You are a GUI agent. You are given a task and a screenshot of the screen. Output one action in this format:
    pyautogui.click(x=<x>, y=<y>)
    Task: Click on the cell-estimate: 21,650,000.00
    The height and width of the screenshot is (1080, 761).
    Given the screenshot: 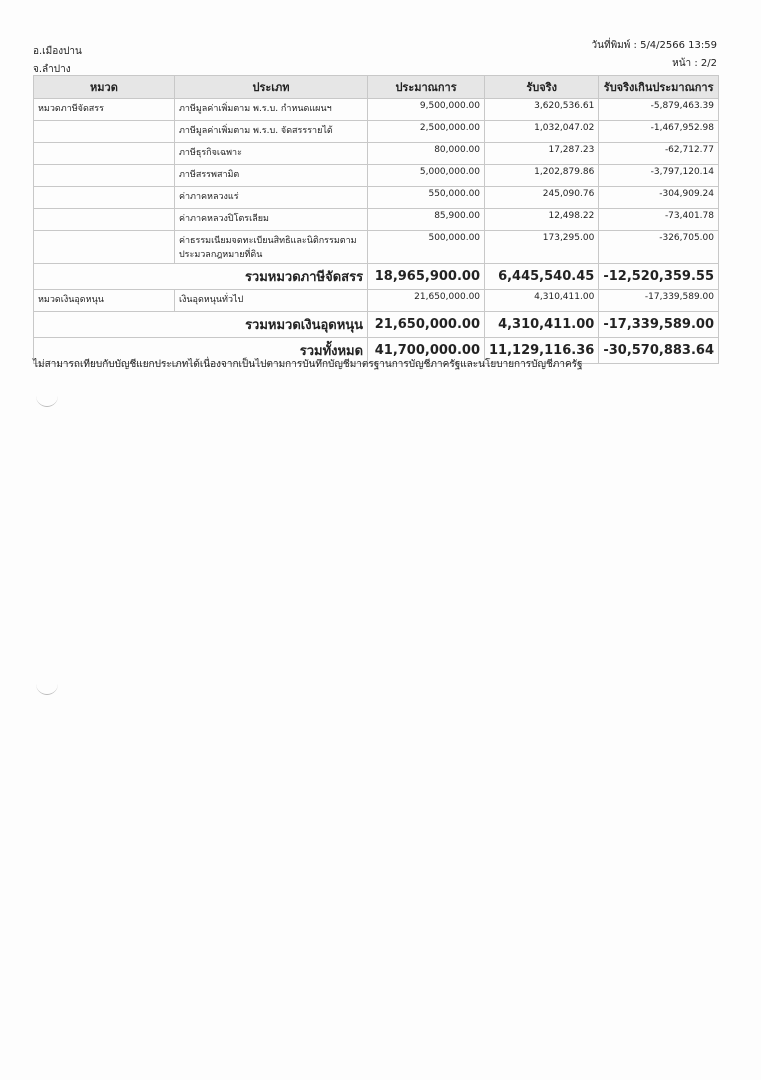 What is the action you would take?
    pyautogui.click(x=426, y=300)
    